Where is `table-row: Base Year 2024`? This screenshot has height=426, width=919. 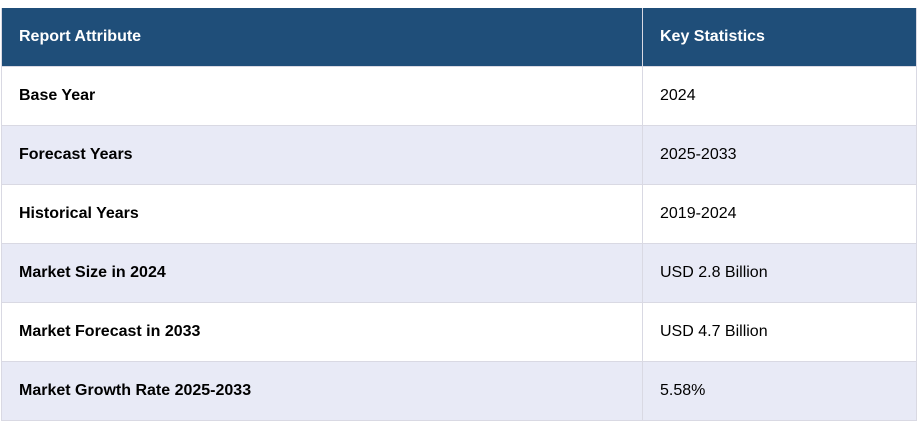
table-row: Base Year 2024 is located at coordinates (459, 96).